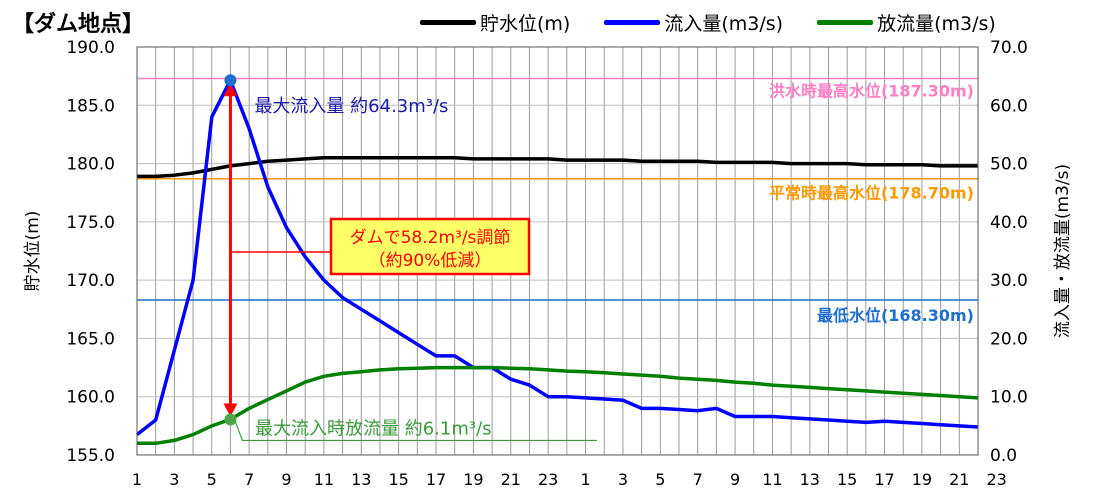 The image size is (1097, 496). What do you see at coordinates (1009, 165) in the screenshot?
I see `y-tick-label-right: 50.0` at bounding box center [1009, 165].